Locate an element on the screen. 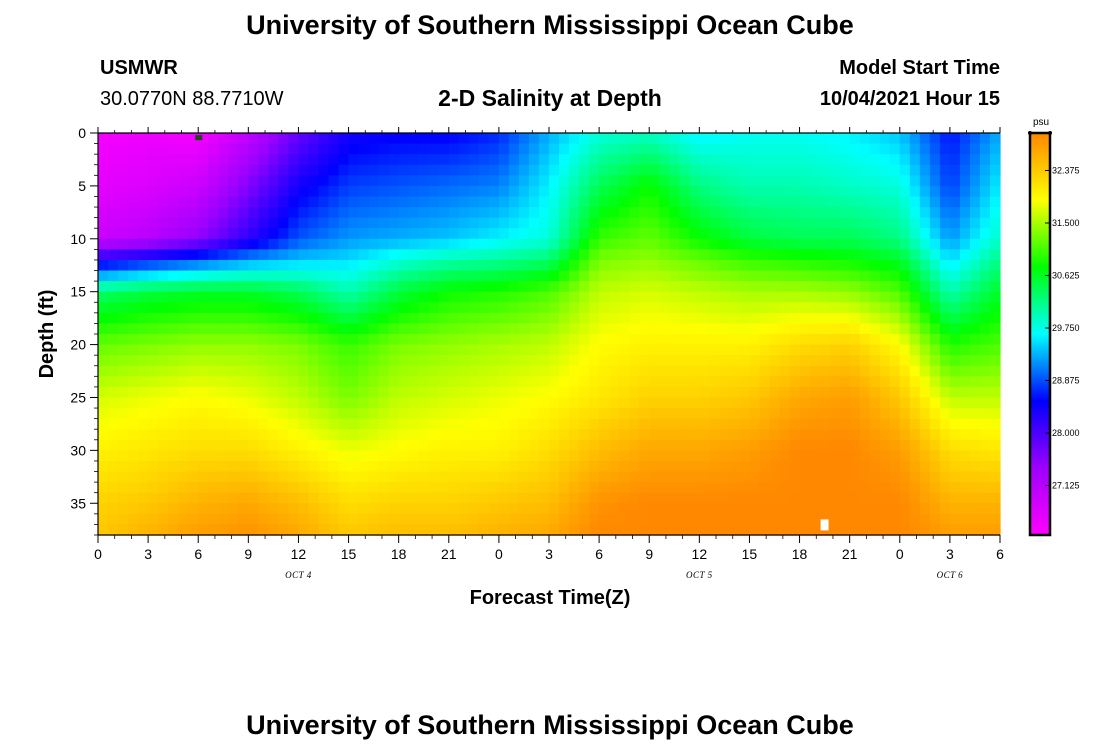  marker-white is located at coordinates (824, 525).